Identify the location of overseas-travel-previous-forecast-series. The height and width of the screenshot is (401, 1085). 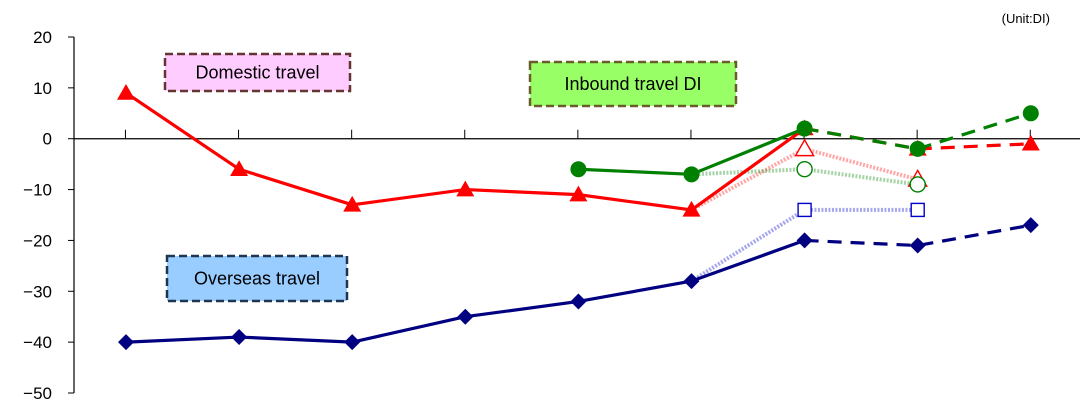
(807, 242).